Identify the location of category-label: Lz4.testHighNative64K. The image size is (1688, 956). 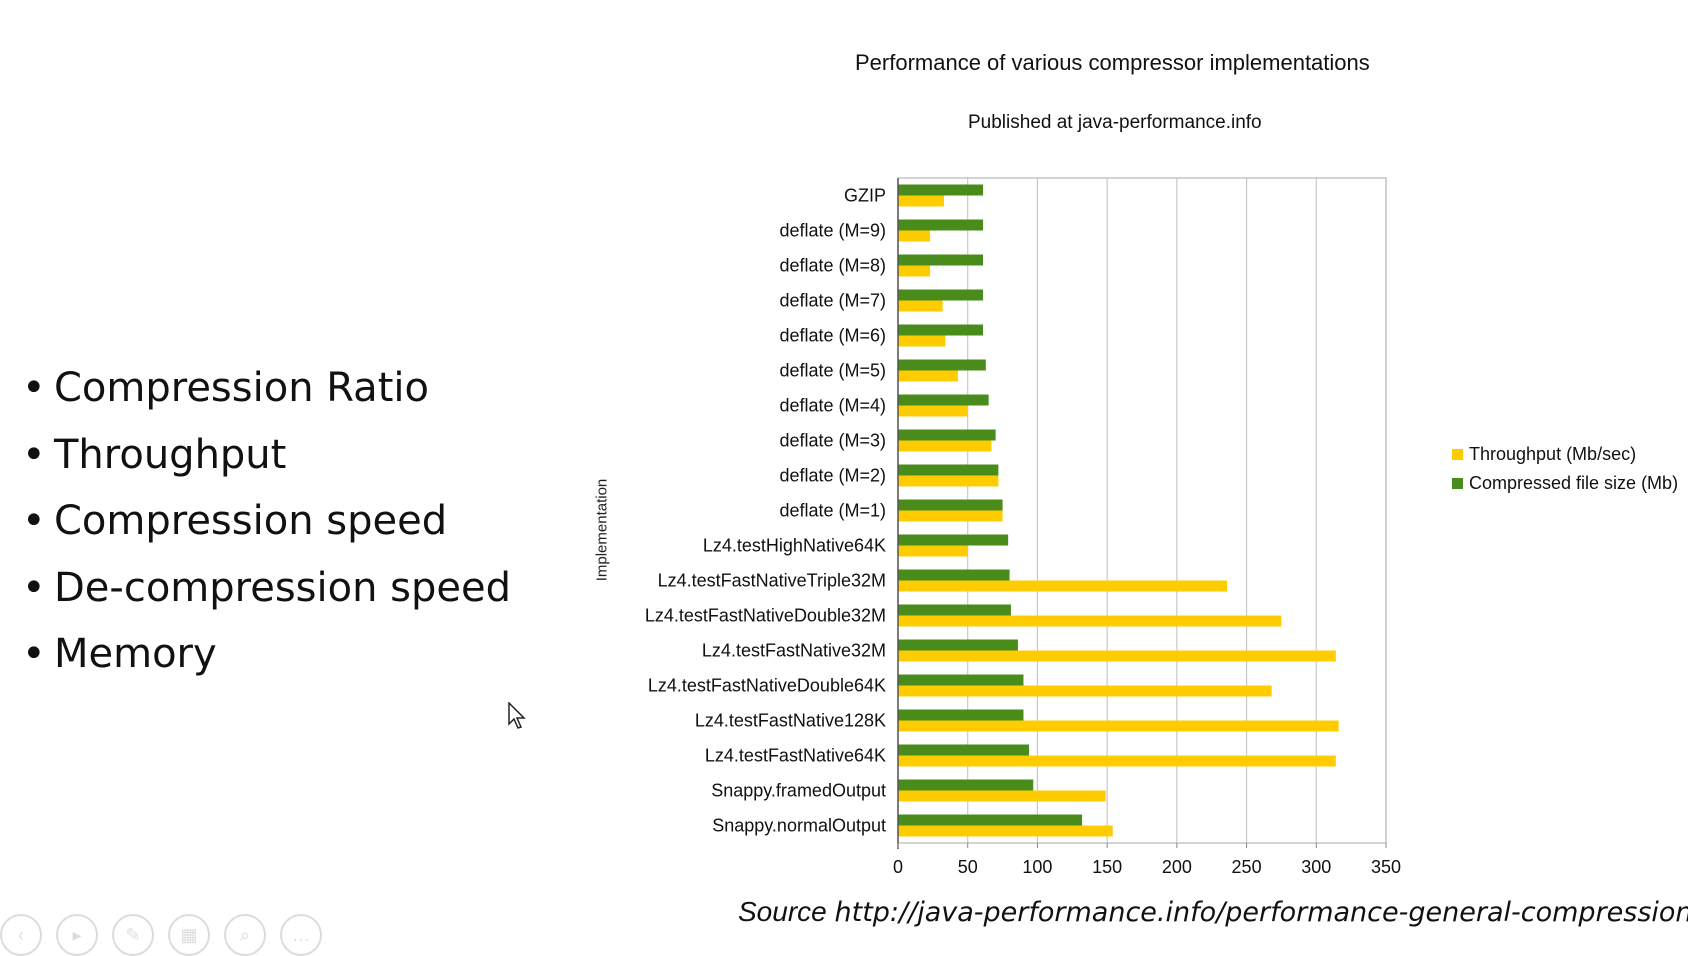
(794, 546).